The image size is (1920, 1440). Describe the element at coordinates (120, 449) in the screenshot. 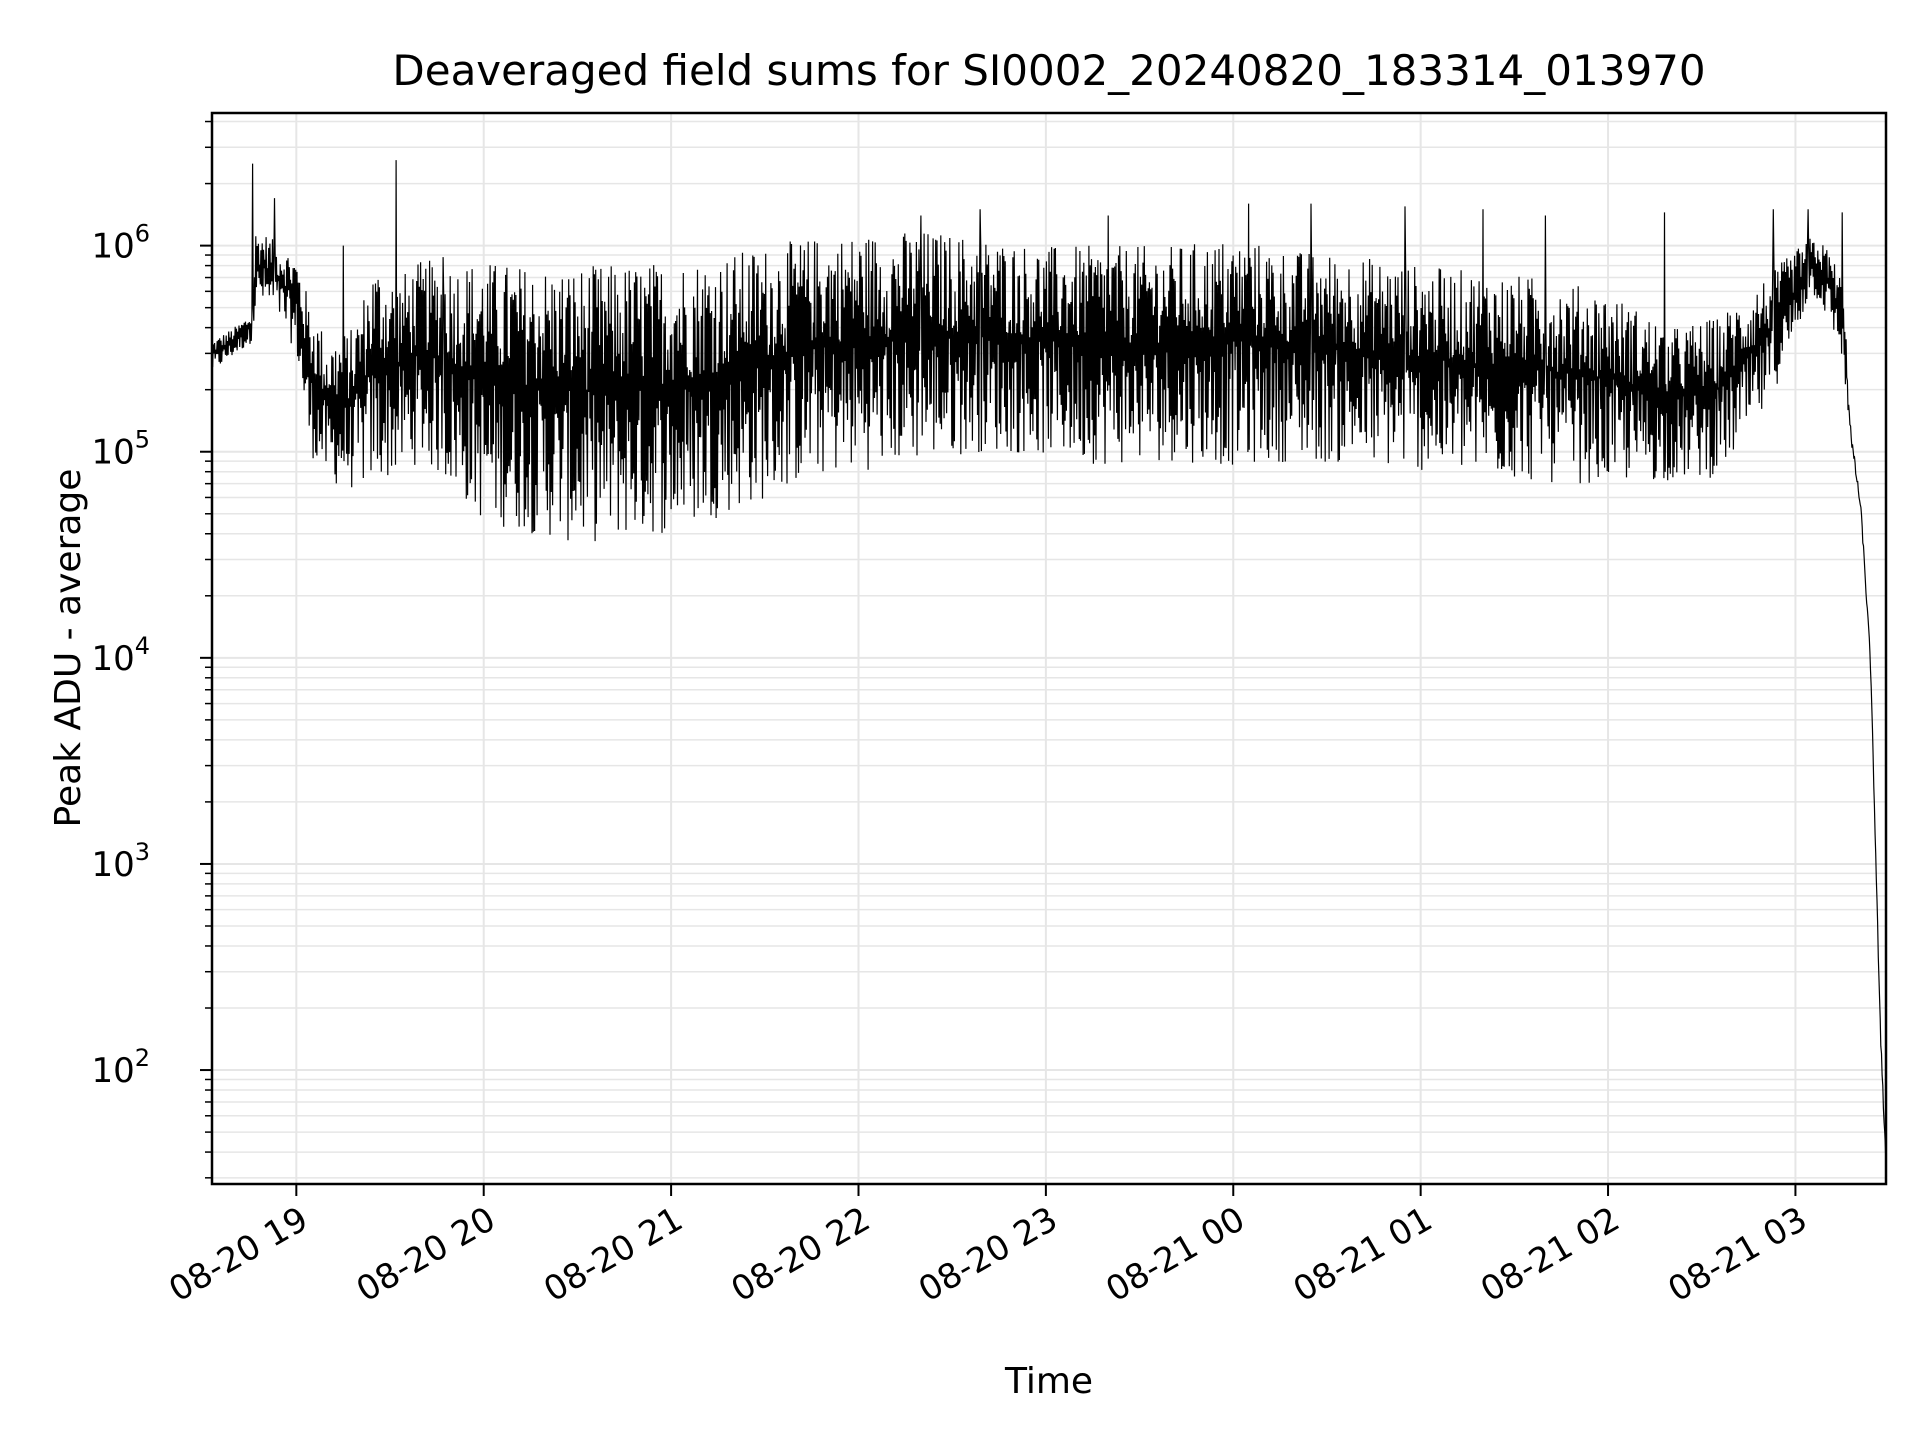

I see `y-tick-label: 10⁵` at that location.